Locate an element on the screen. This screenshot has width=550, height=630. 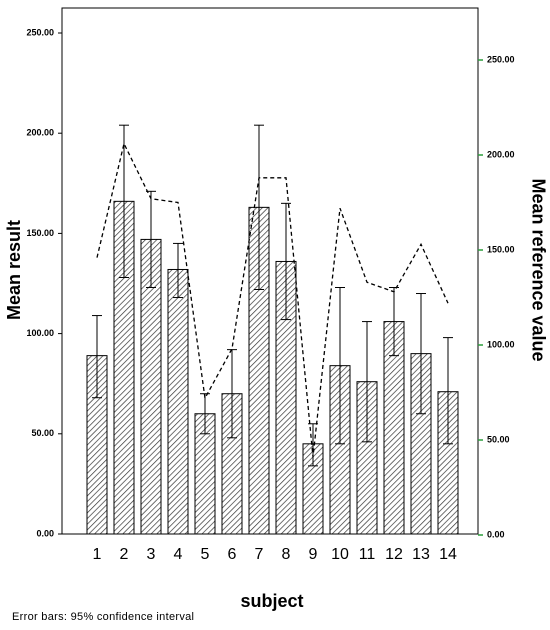
y2-tick-label: 0.00 is located at coordinates (496, 534).